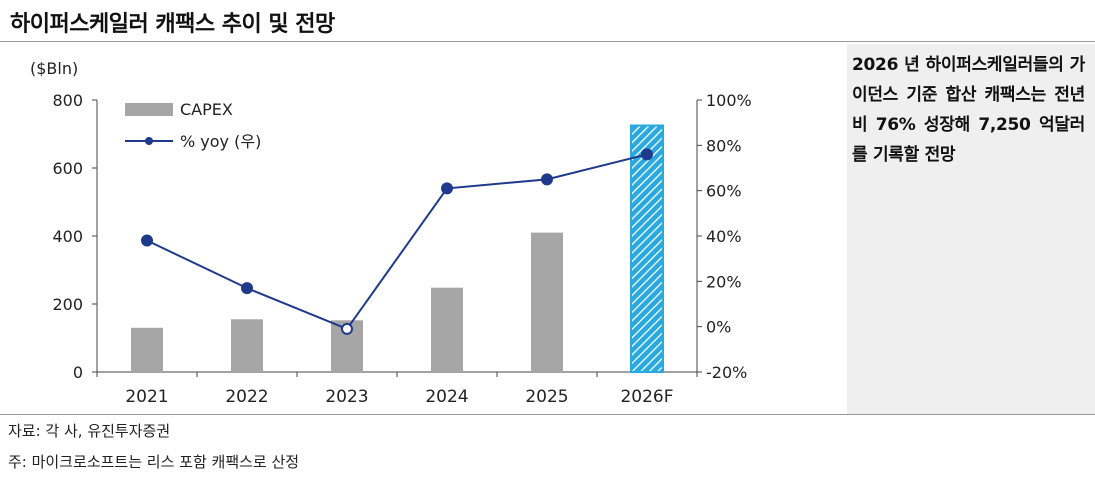 This screenshot has width=1095, height=485. What do you see at coordinates (149, 109) in the screenshot?
I see `legend-swatch-capex` at bounding box center [149, 109].